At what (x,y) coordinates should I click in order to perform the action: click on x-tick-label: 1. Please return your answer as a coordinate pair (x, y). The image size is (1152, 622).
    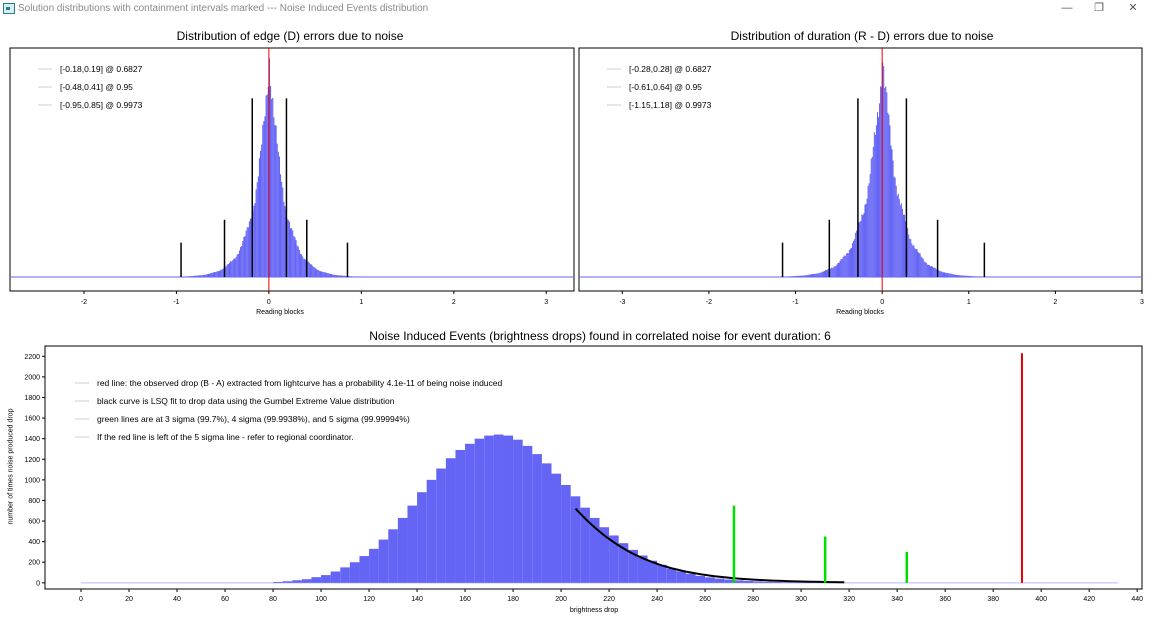
    Looking at the image, I should click on (361, 302).